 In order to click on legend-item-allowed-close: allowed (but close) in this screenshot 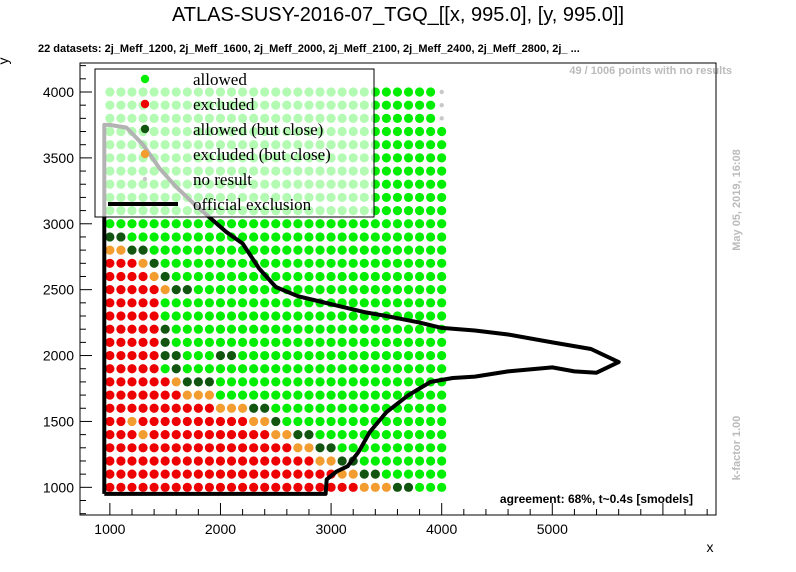, I will do `click(231, 129)`.